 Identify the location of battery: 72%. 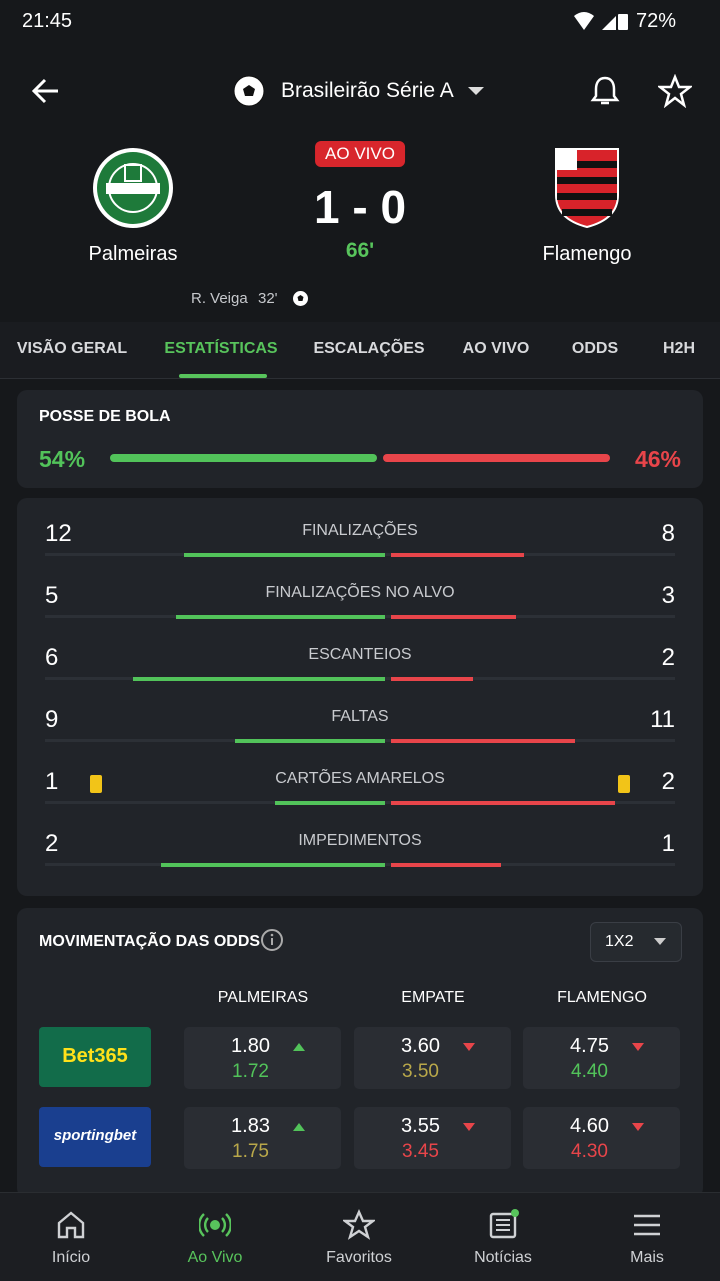
(656, 21).